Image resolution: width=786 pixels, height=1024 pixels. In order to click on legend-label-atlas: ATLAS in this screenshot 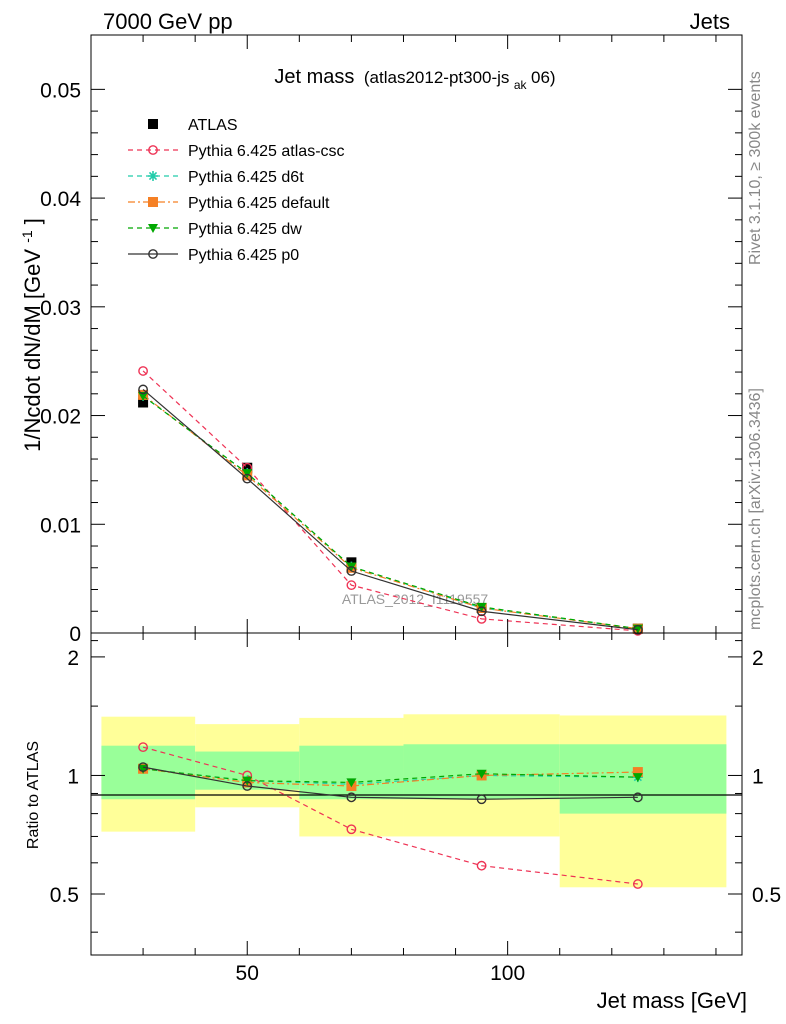, I will do `click(213, 125)`.